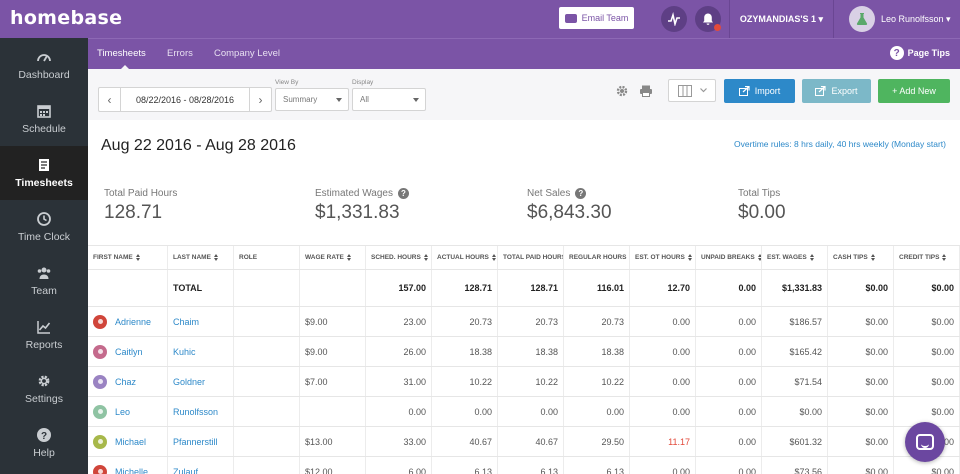  Describe the element at coordinates (201, 257) in the screenshot. I see `column-header: LAST NAME` at that location.